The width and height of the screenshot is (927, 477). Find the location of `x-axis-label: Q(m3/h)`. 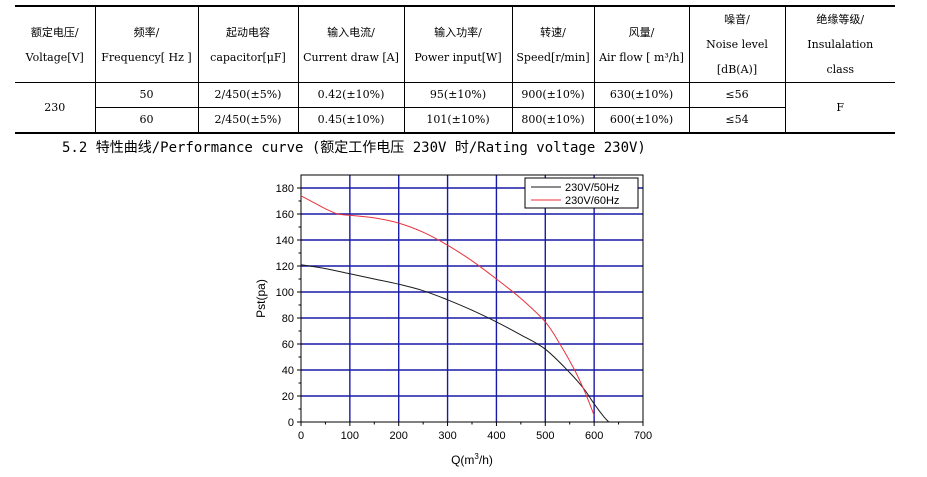

x-axis-label: Q(m3/h) is located at coordinates (472, 459).